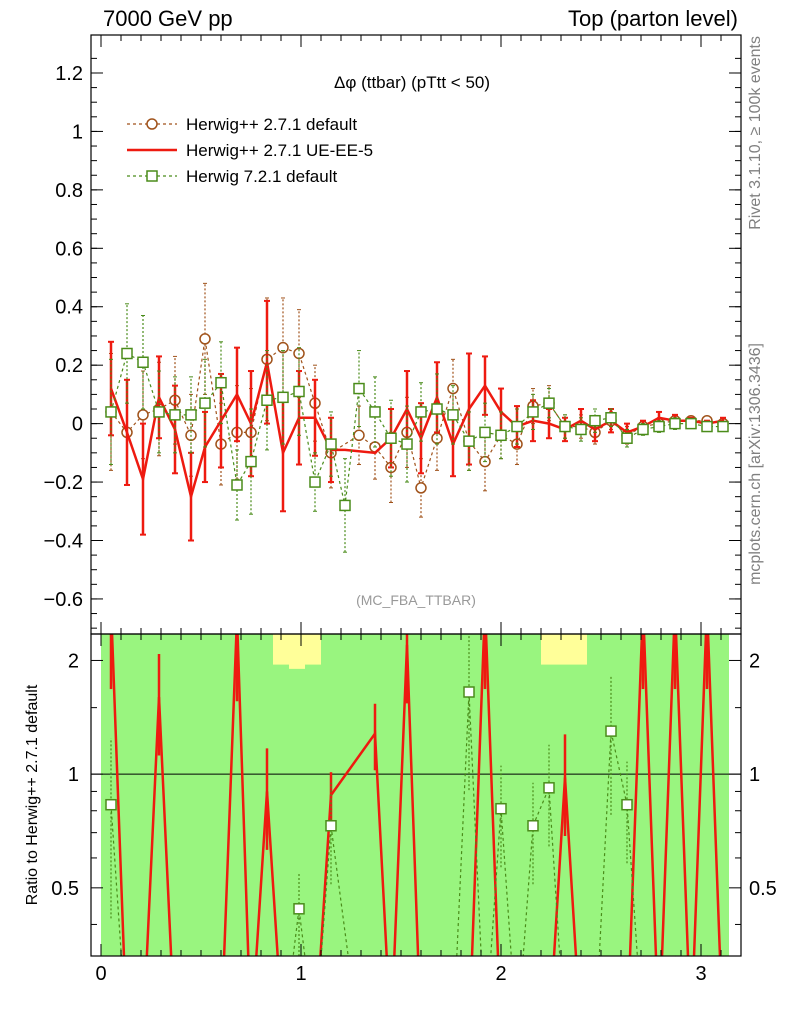 This screenshot has width=786, height=1024. I want to click on main-ytick-label: 0.2, so click(69, 366).